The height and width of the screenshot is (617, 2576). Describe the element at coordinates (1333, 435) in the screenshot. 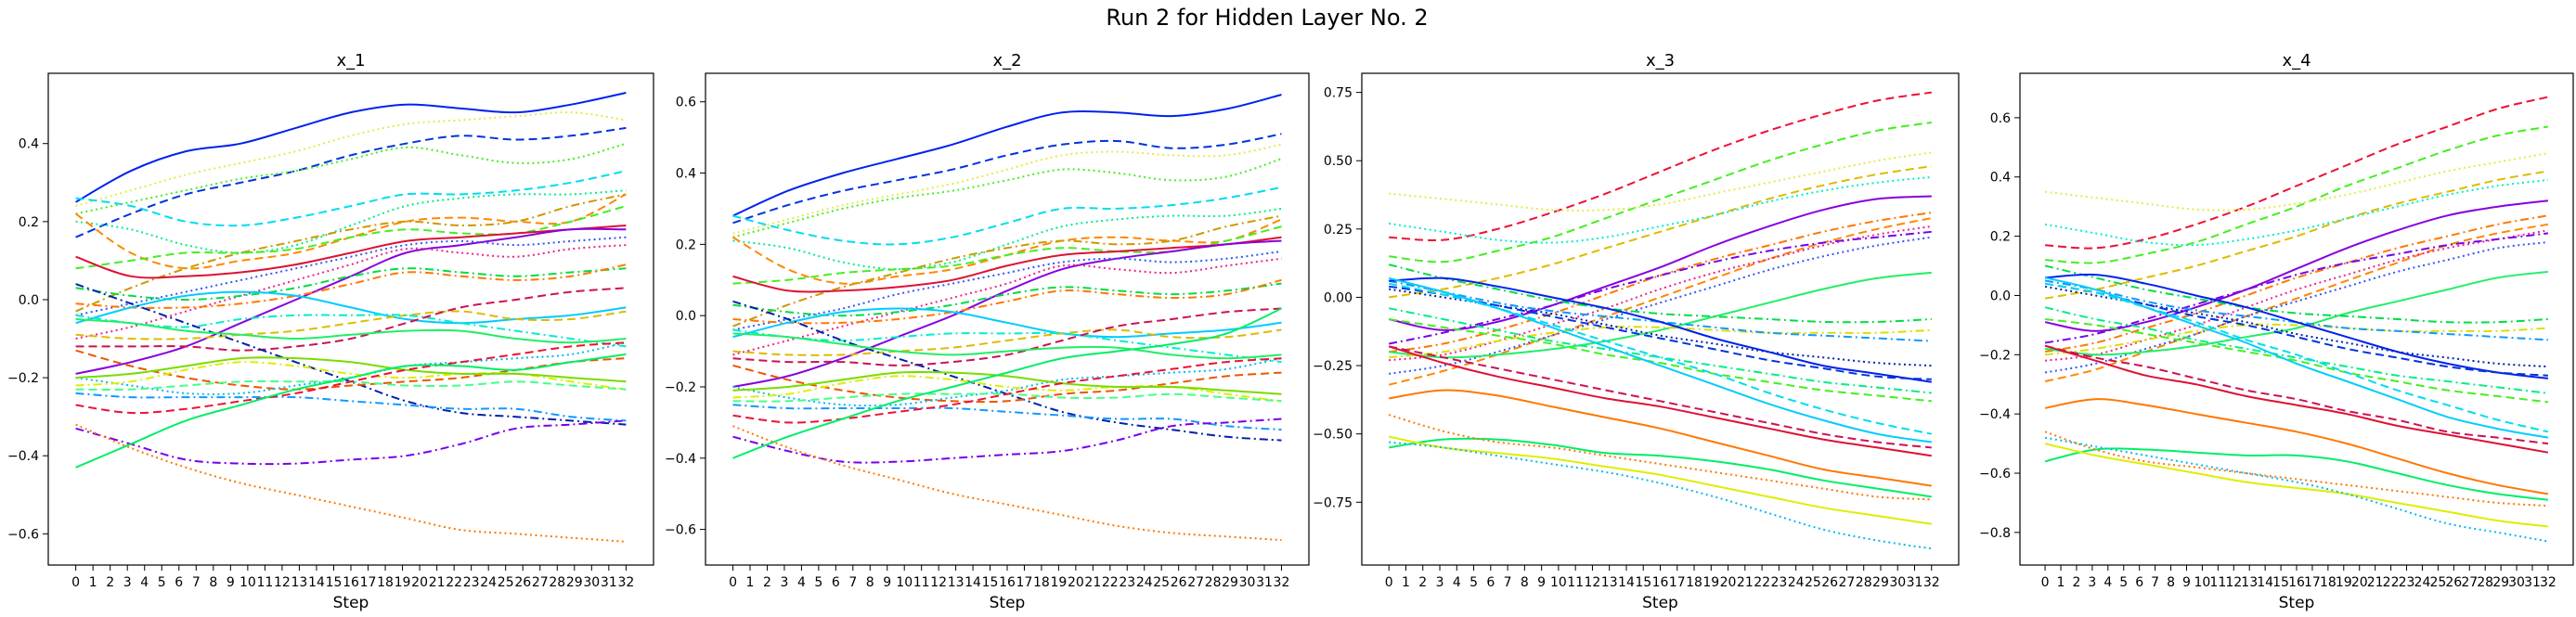

I see `y-tick-label: −0.50` at that location.